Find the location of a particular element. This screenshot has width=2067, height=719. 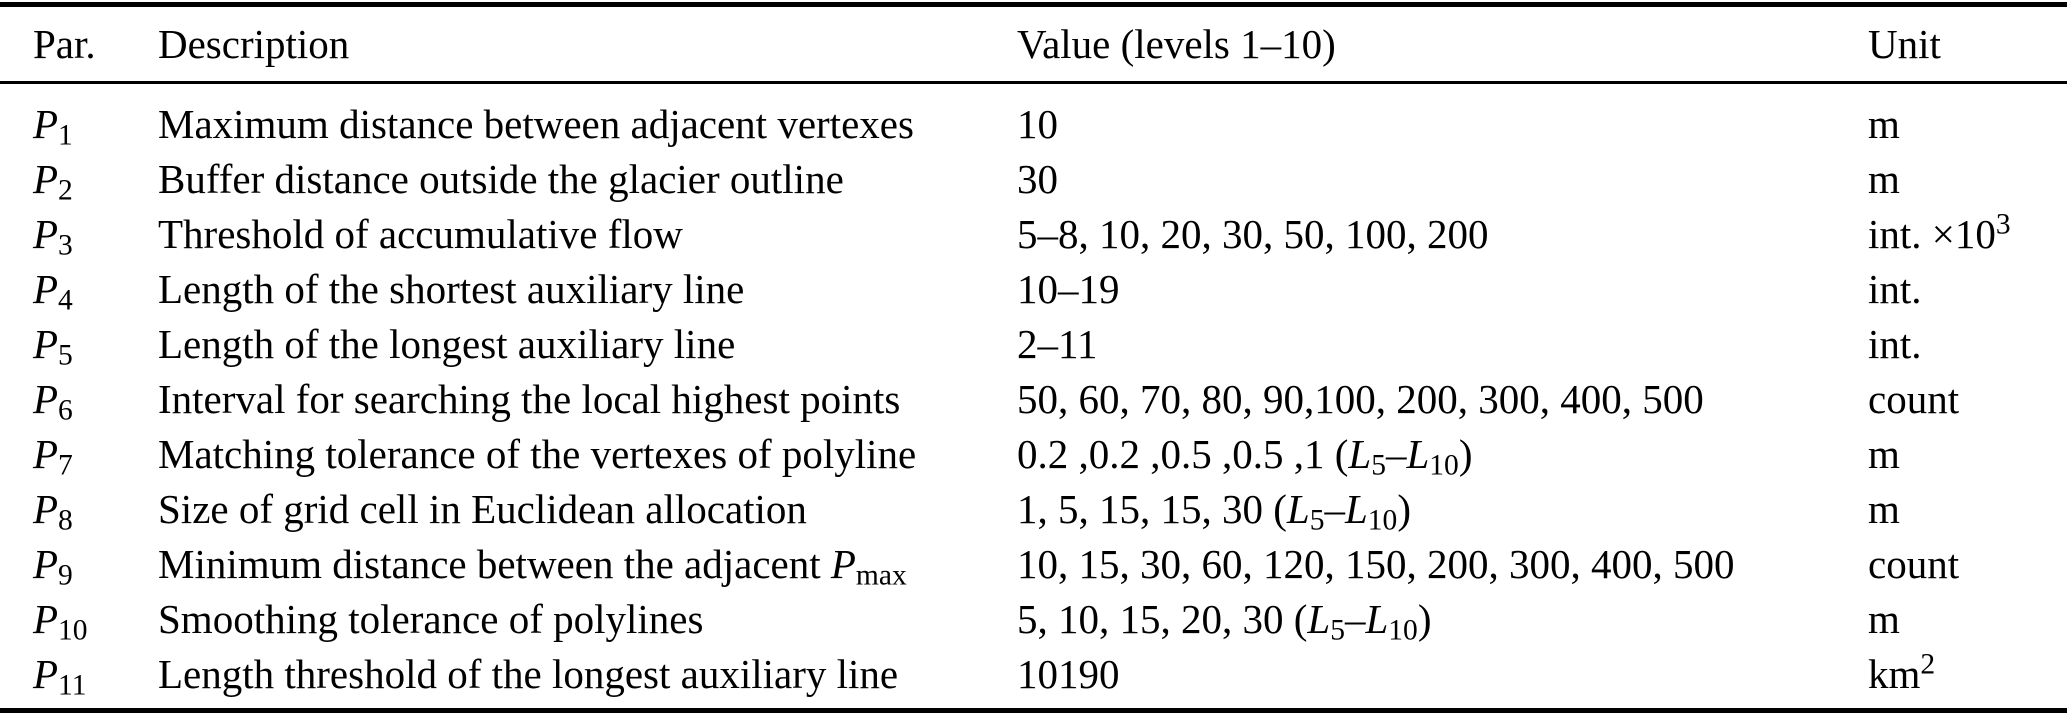

value-cell: 10–19 is located at coordinates (1068, 289).